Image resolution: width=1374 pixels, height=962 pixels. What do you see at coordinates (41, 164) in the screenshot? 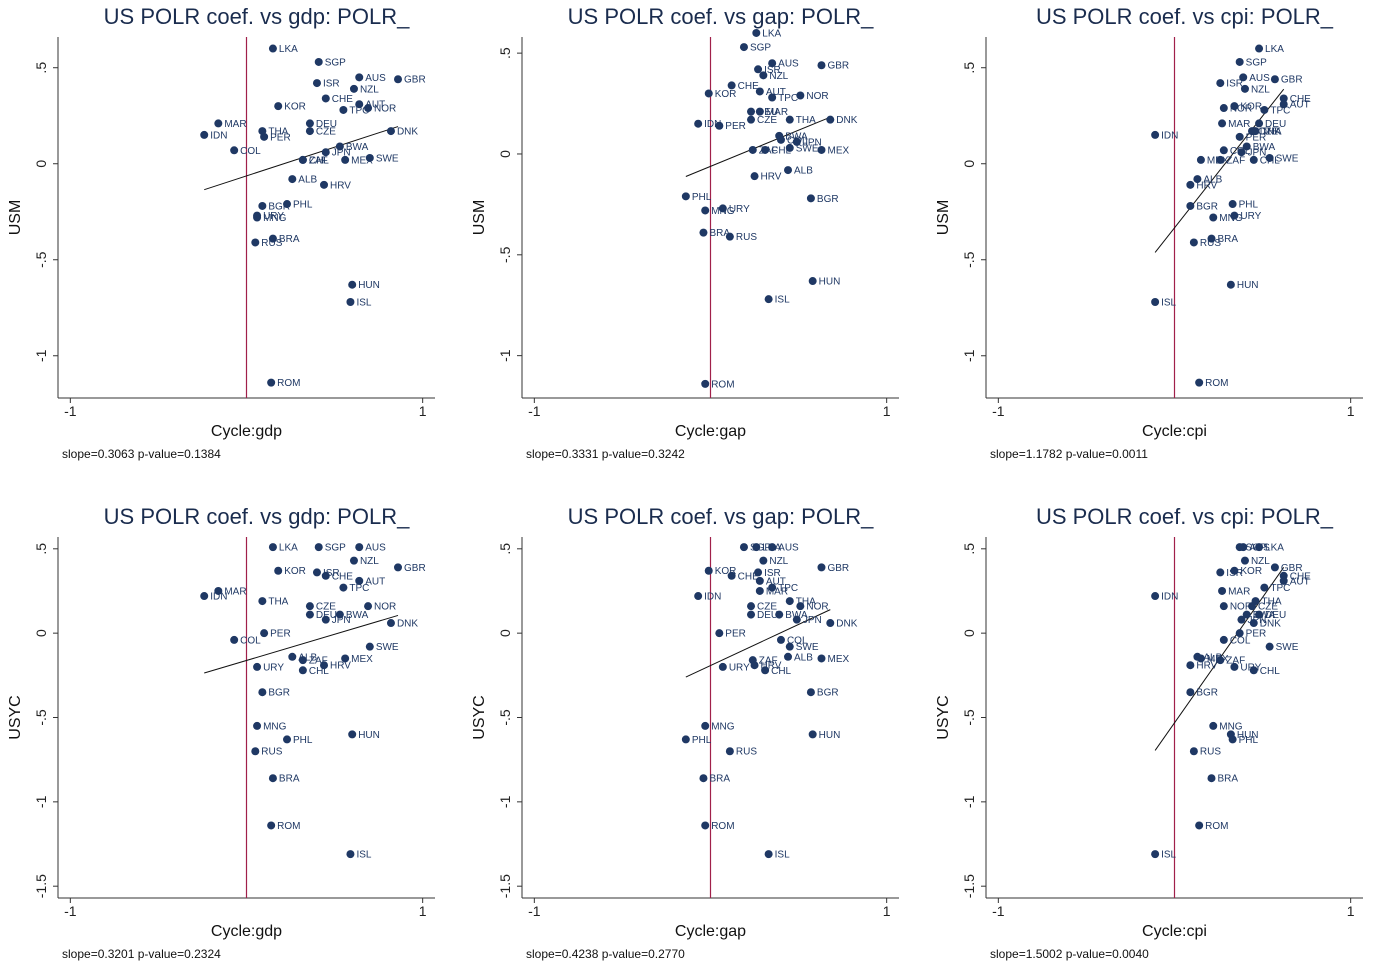
I see `y-tick-label: 0` at bounding box center [41, 164].